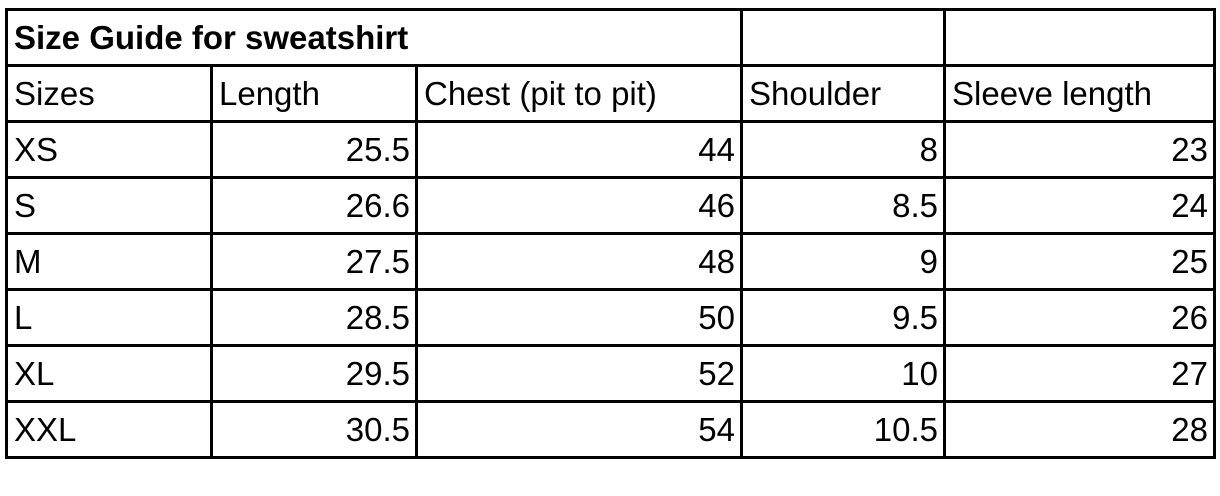  Describe the element at coordinates (843, 429) in the screenshot. I see `measurement-cell: 10.5` at that location.